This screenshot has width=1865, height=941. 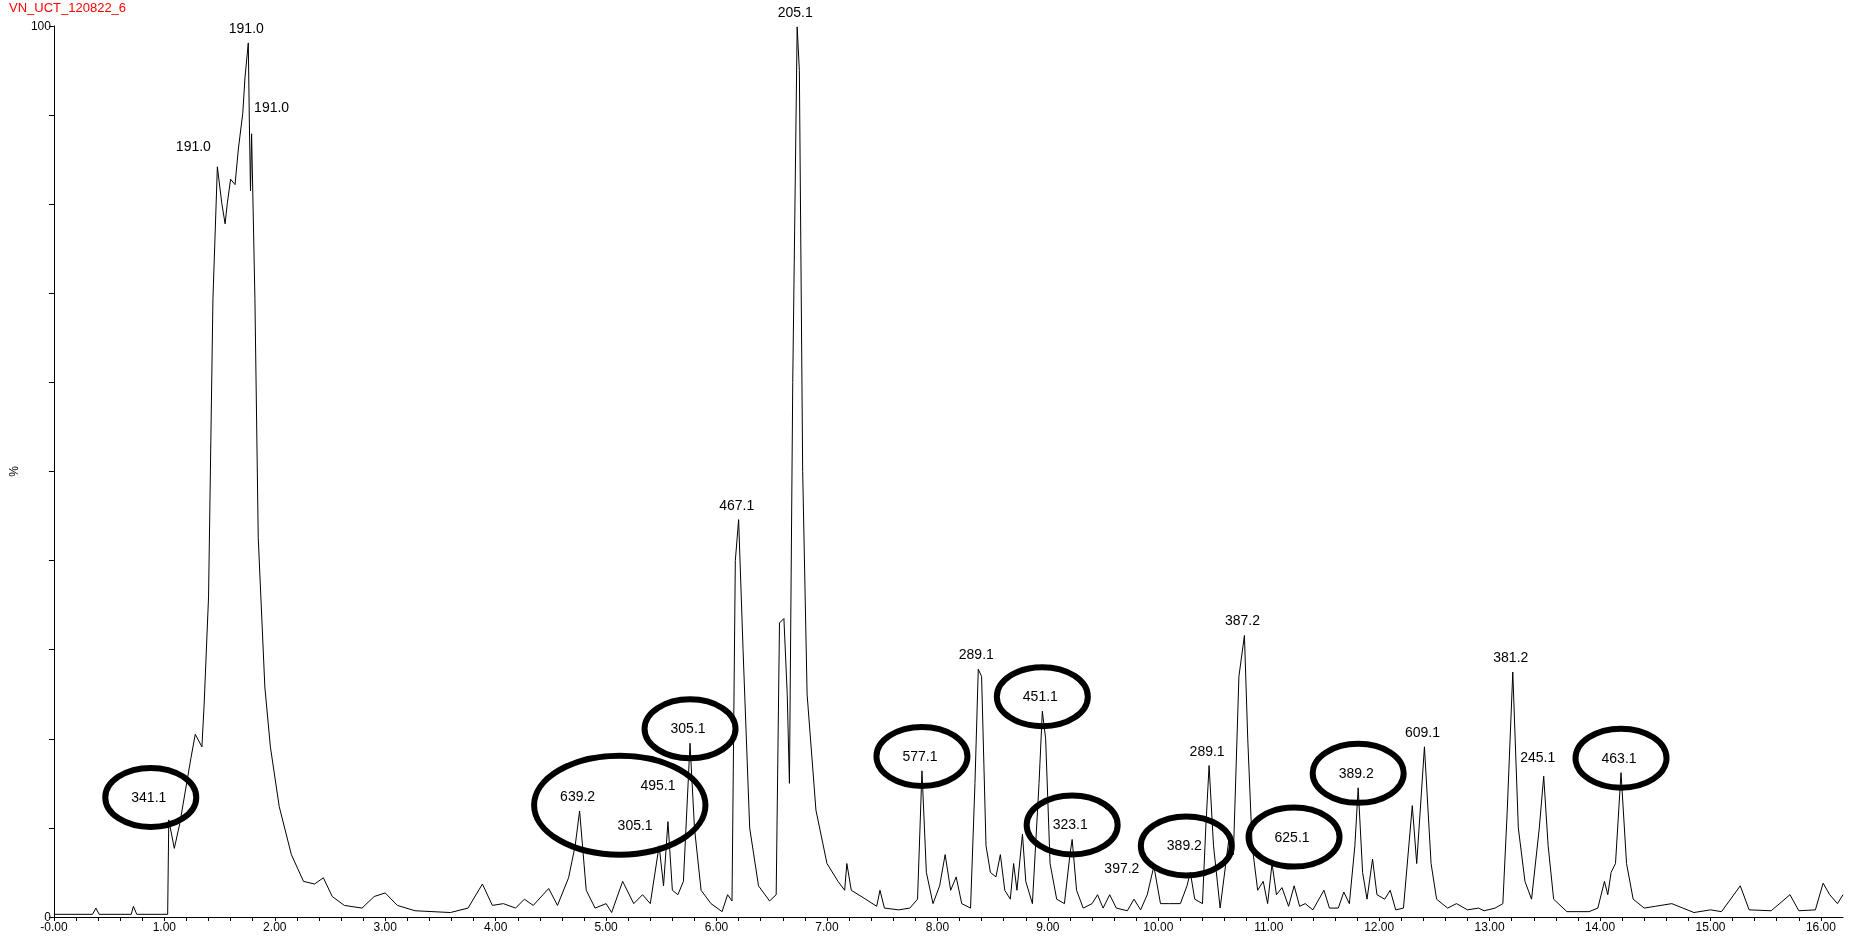 What do you see at coordinates (658, 784) in the screenshot?
I see `annotation: 495.1` at bounding box center [658, 784].